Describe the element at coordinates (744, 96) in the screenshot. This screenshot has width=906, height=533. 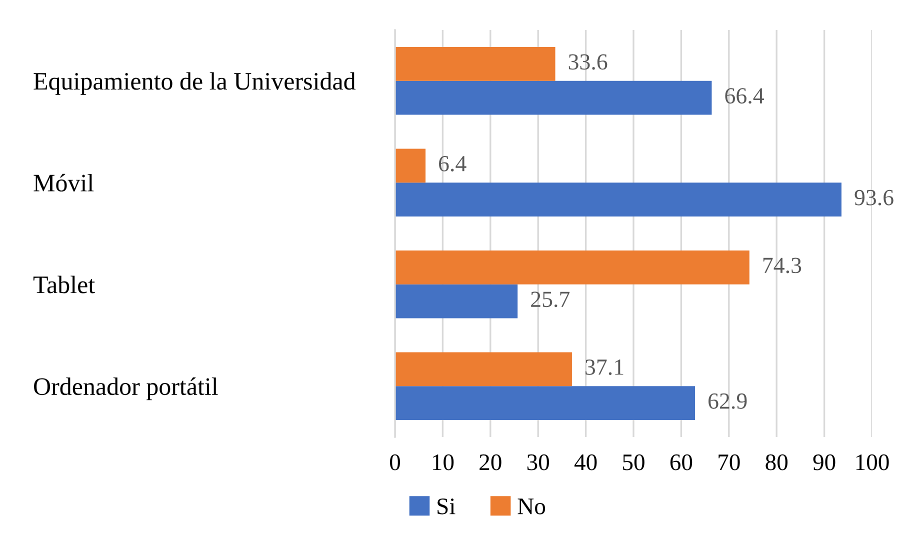
I see `data-label: 66.4` at that location.